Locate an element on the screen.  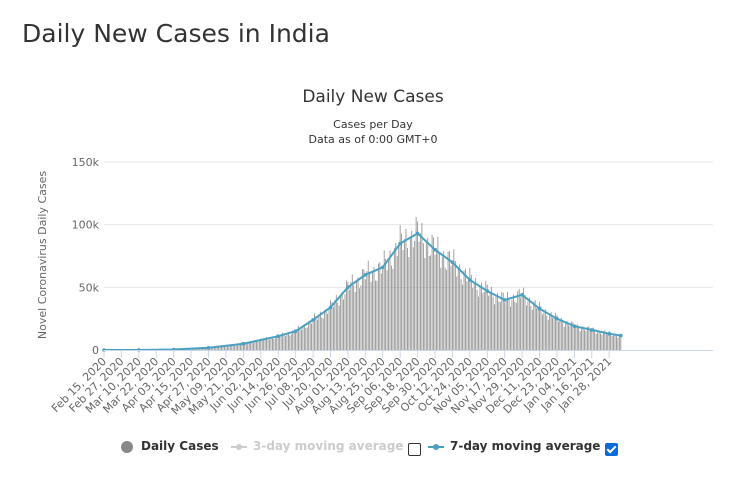
legend-item-7-day-average: 7-day moving average is located at coordinates (514, 446).